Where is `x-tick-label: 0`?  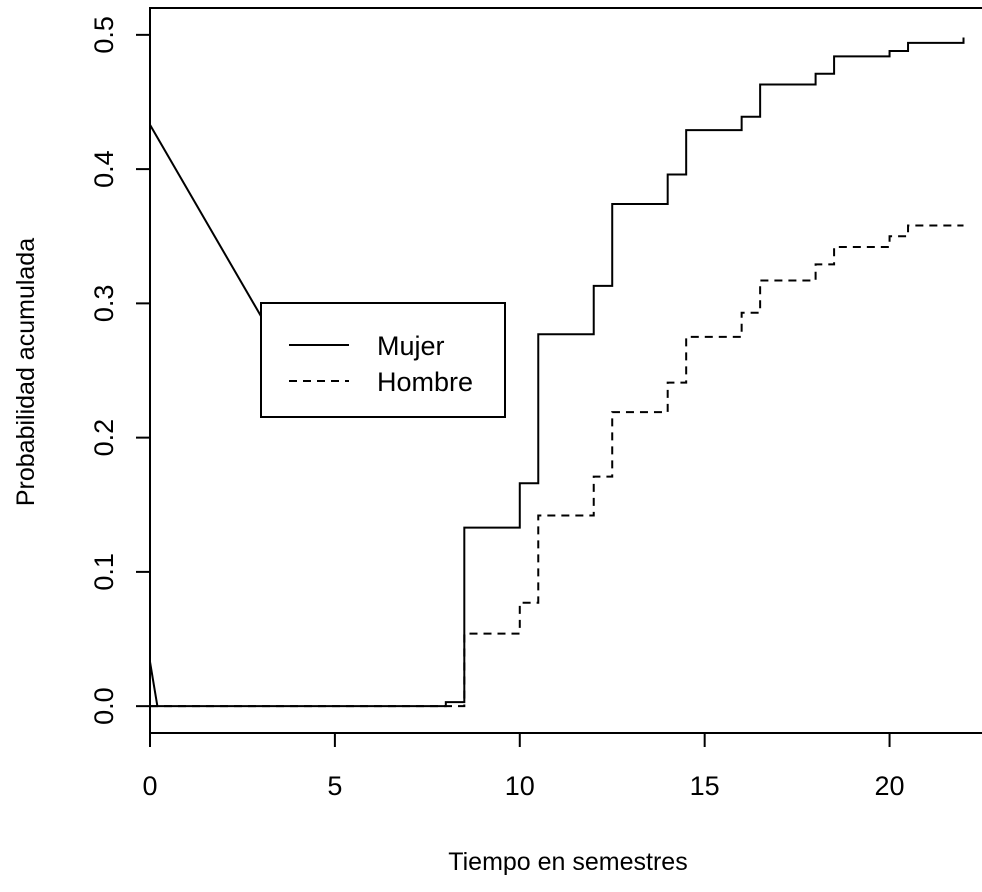 x-tick-label: 0 is located at coordinates (149, 786).